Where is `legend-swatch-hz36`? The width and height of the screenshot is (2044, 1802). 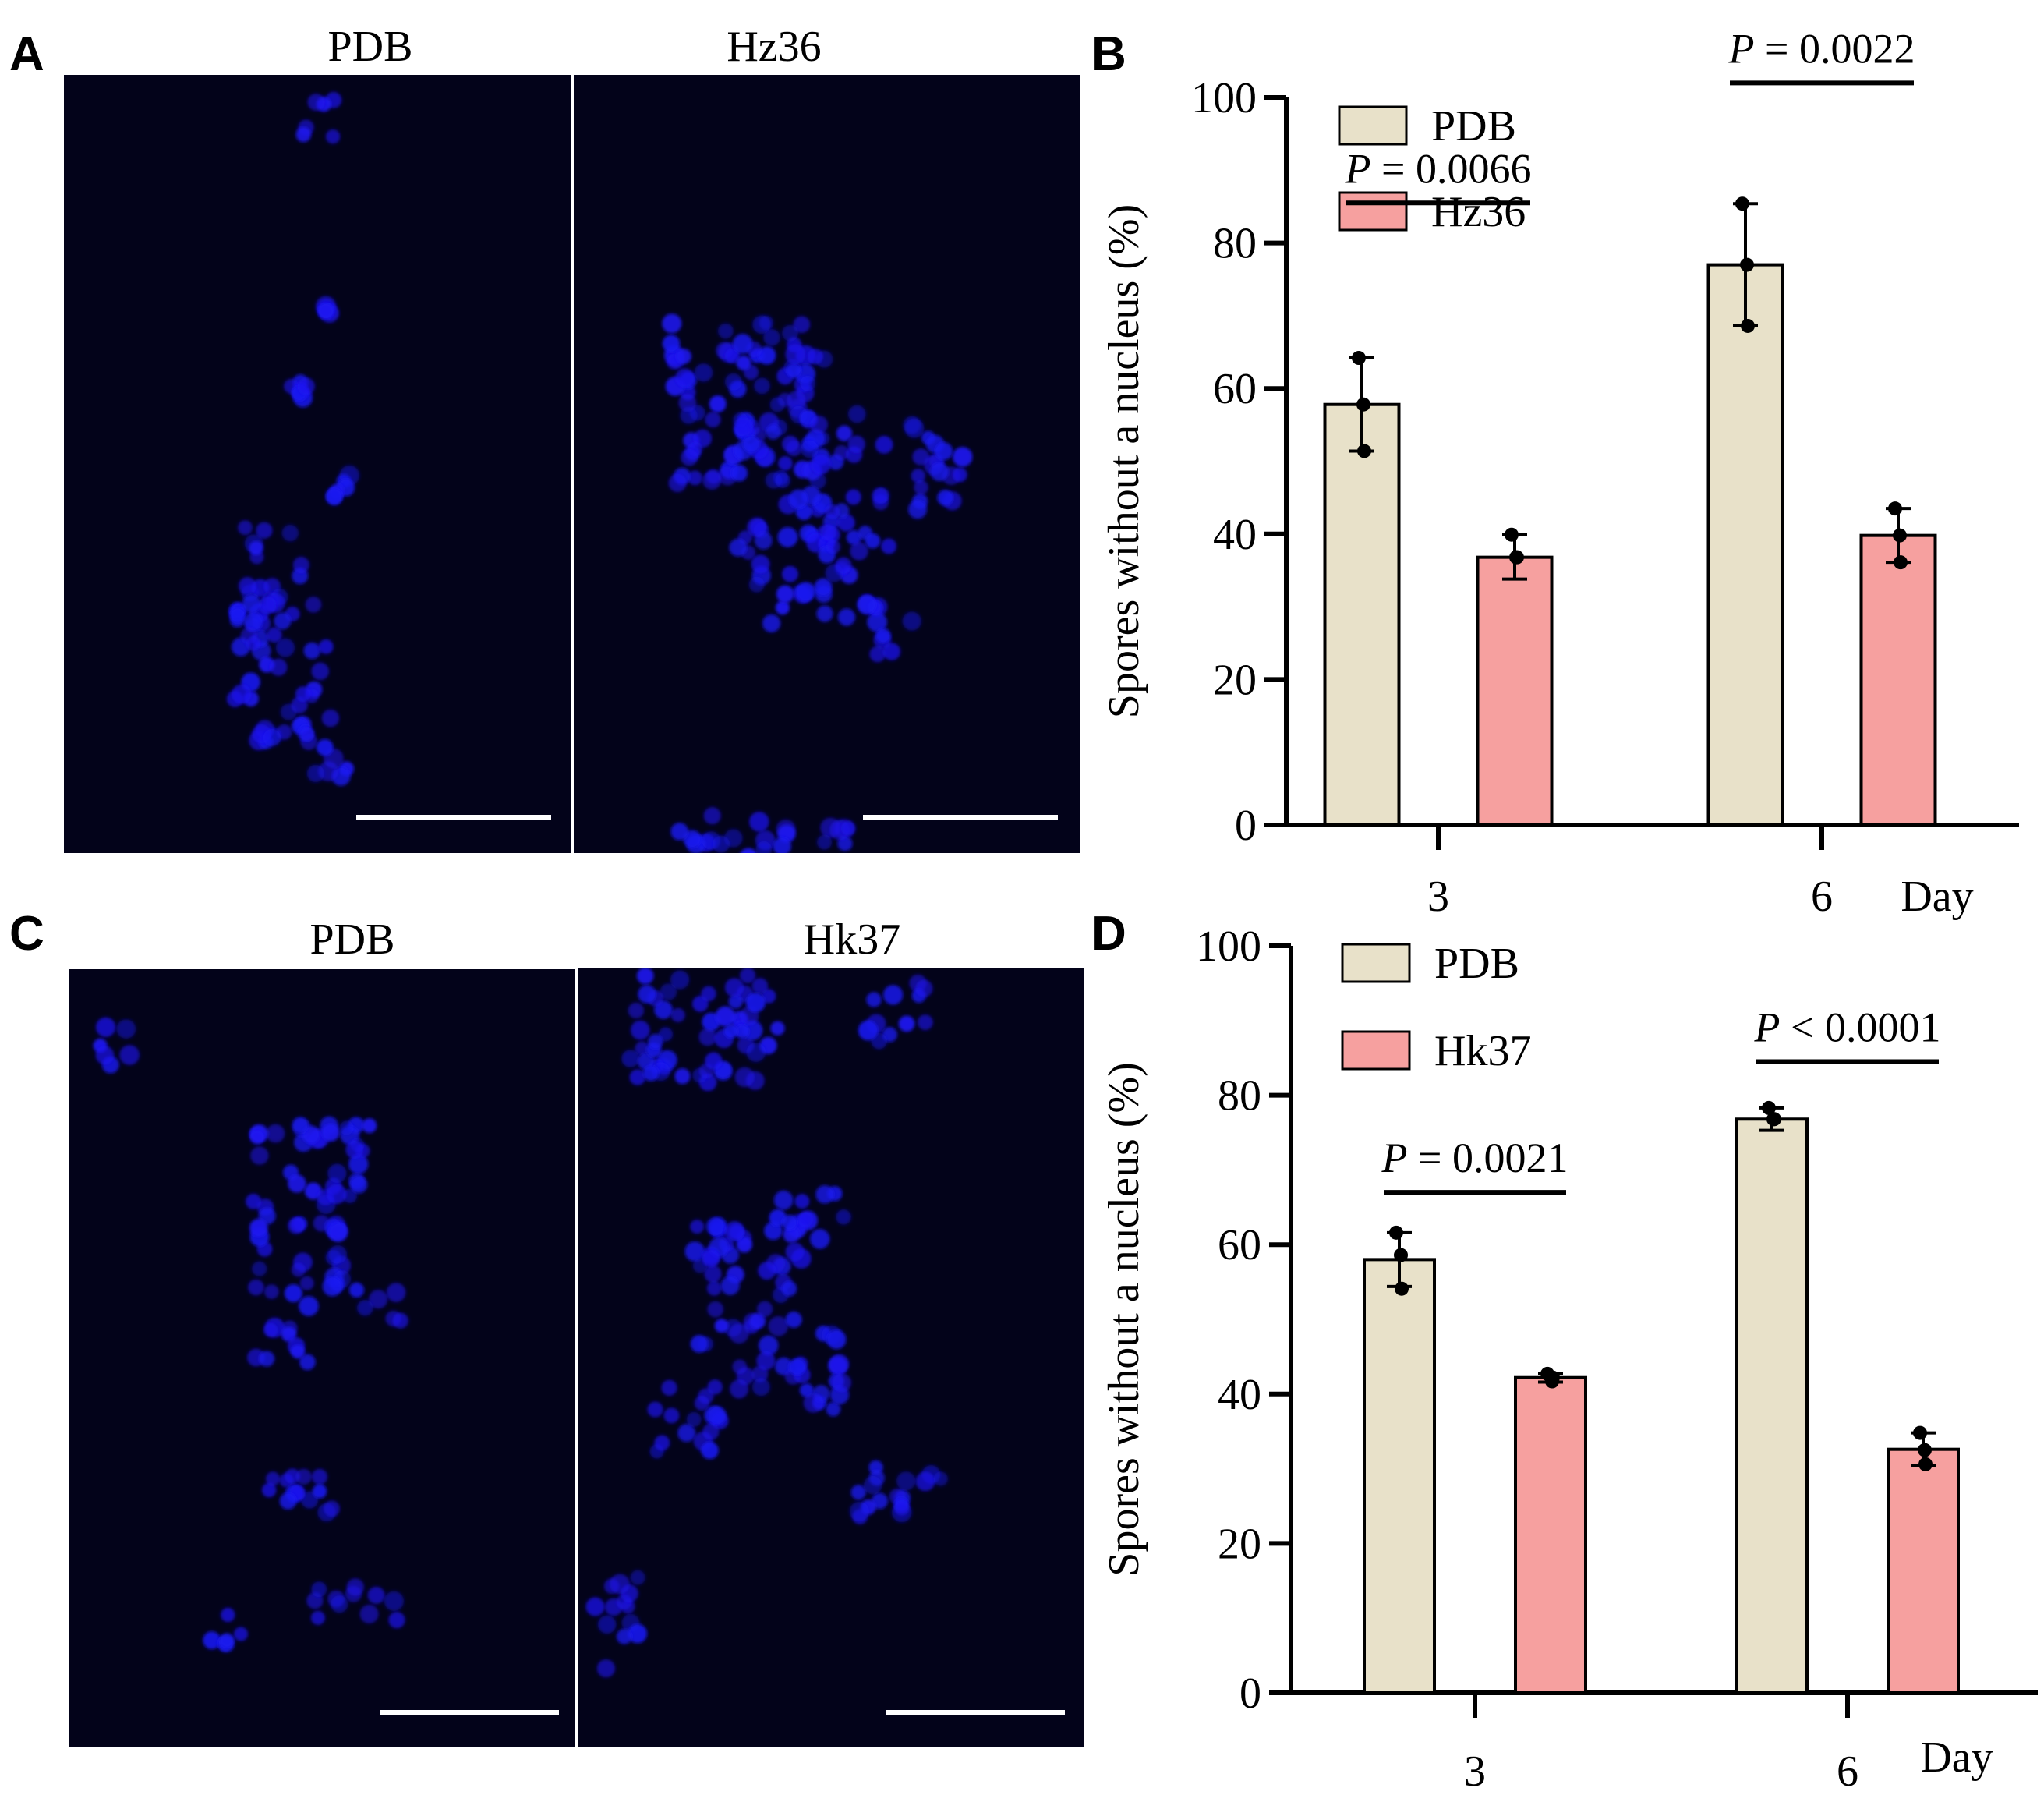
legend-swatch-hz36 is located at coordinates (1373, 211).